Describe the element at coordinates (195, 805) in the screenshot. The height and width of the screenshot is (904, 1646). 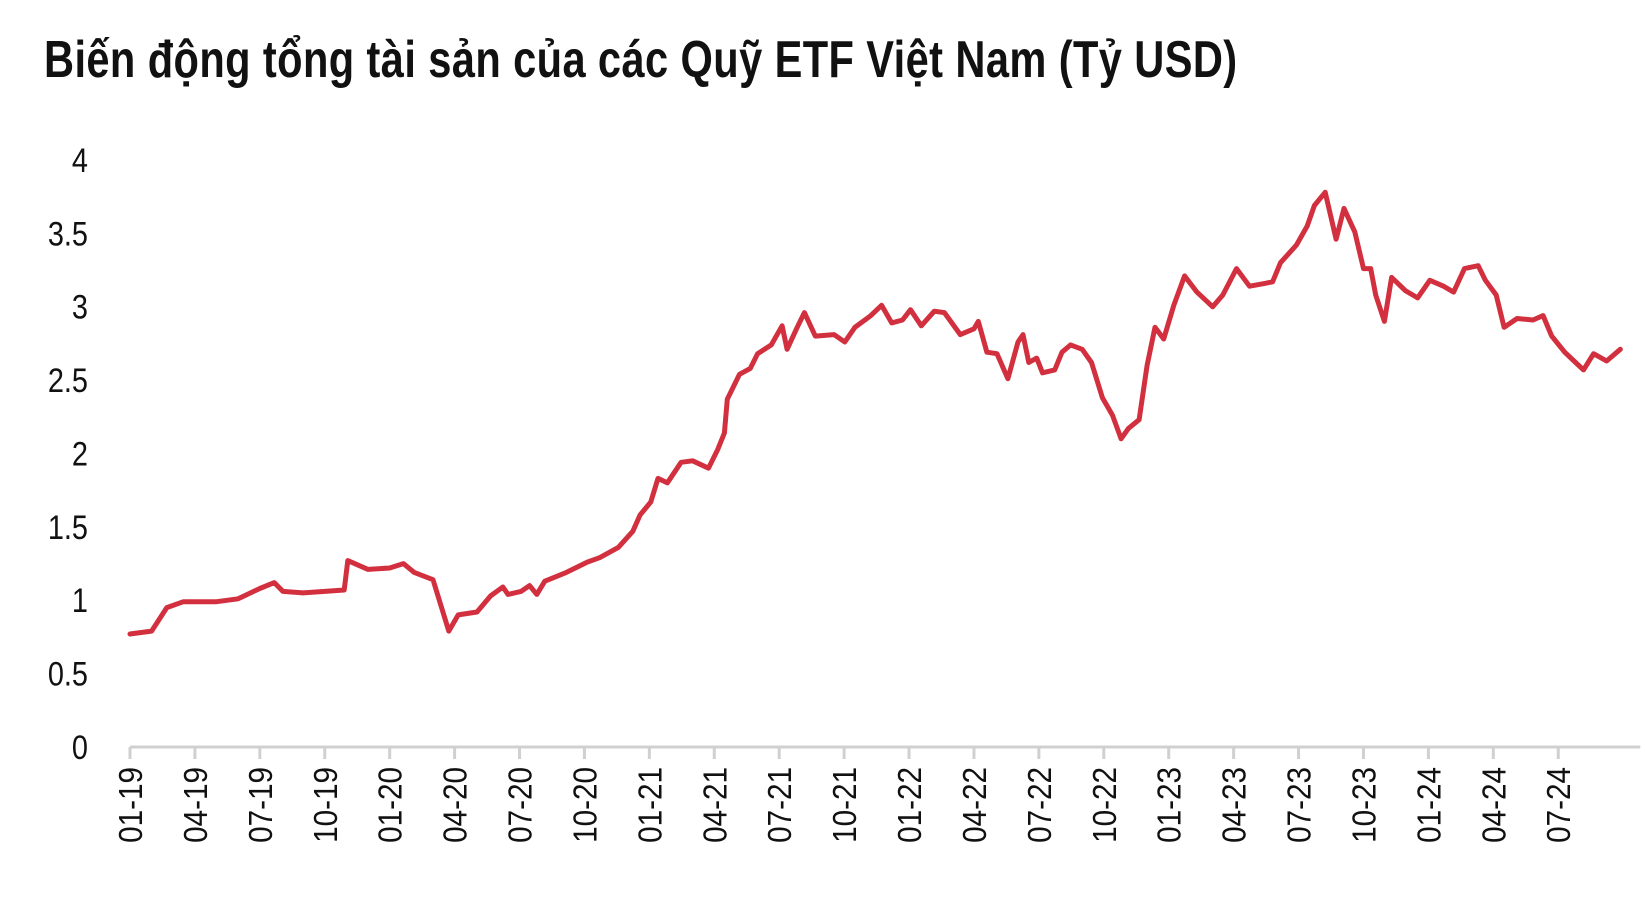
I see `x-tick-label: 04-19` at that location.